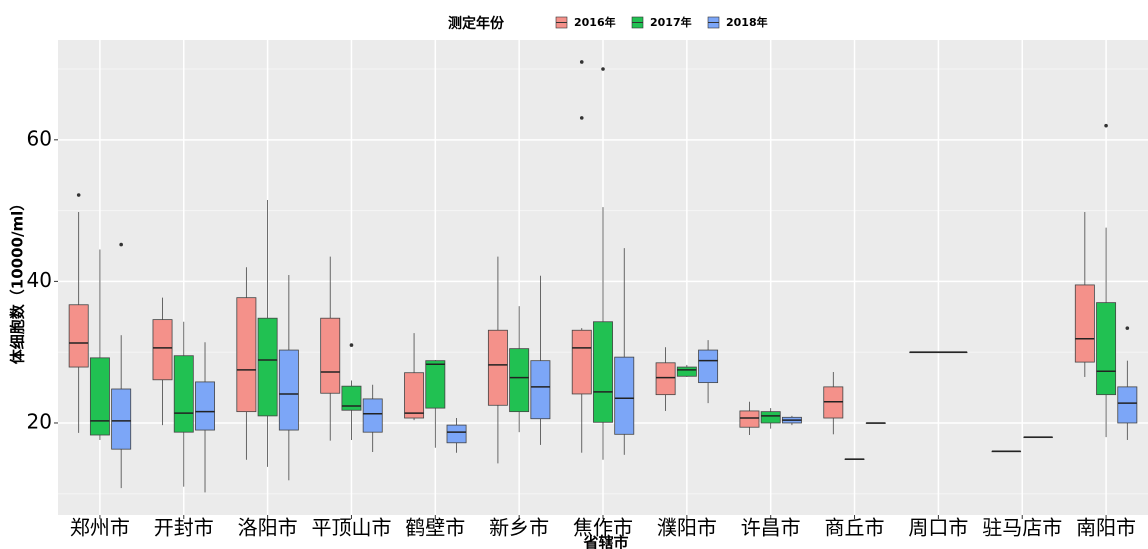 This screenshot has width=1148, height=549. What do you see at coordinates (476, 23) in the screenshot?
I see `legend-title: 测定年份` at bounding box center [476, 23].